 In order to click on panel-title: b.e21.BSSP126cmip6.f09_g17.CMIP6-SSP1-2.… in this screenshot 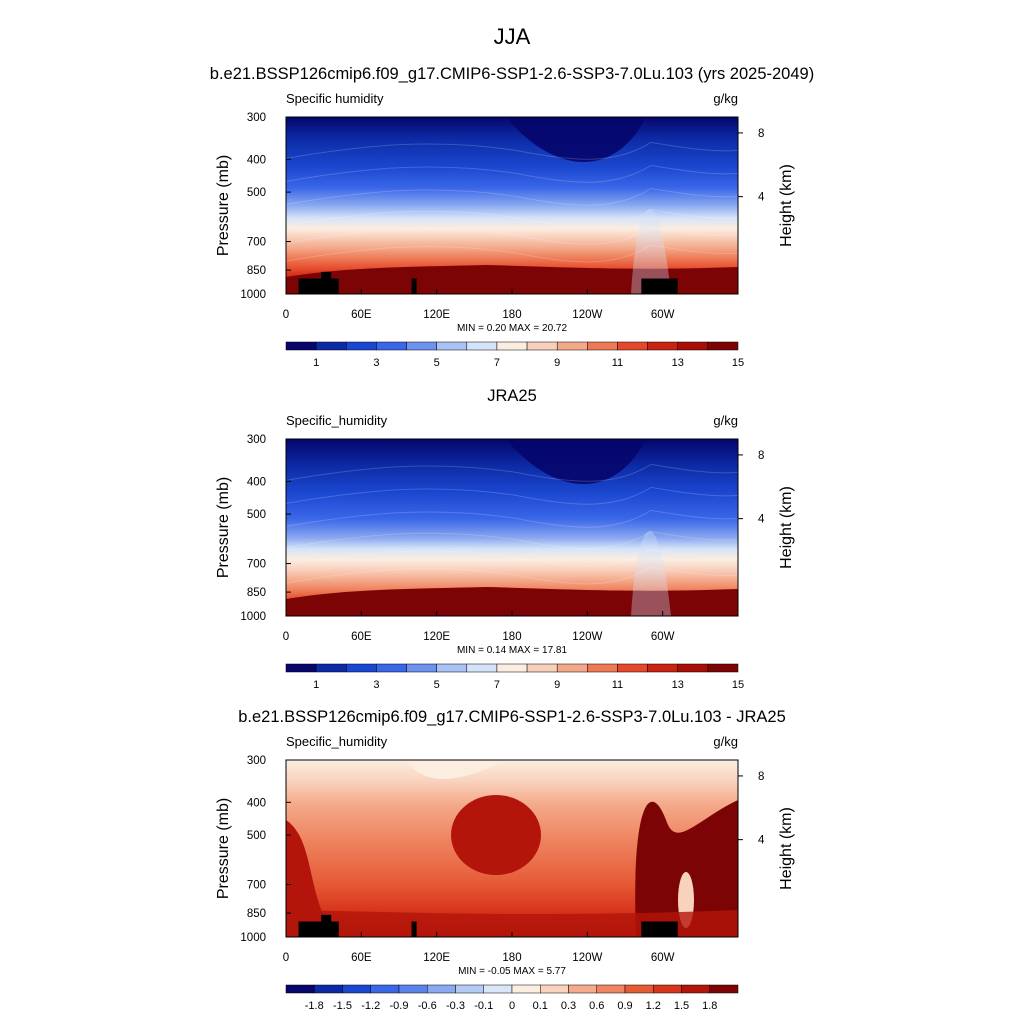, I will do `click(512, 717)`.